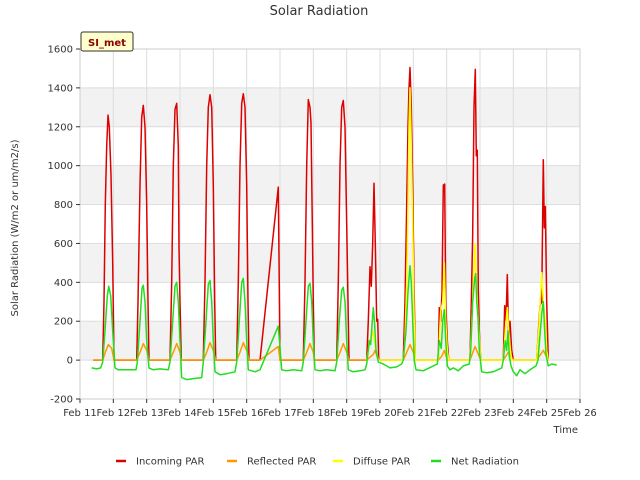 The image size is (640, 480). What do you see at coordinates (347, 413) in the screenshot?
I see `x-tick-label: Feb 19` at bounding box center [347, 413].